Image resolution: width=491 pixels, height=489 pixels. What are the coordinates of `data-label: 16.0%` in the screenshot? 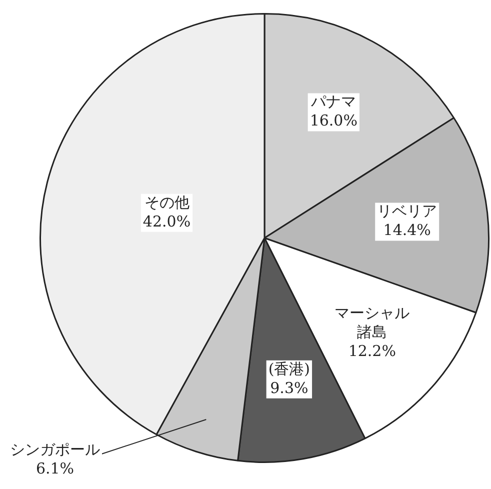 It's located at (334, 121).